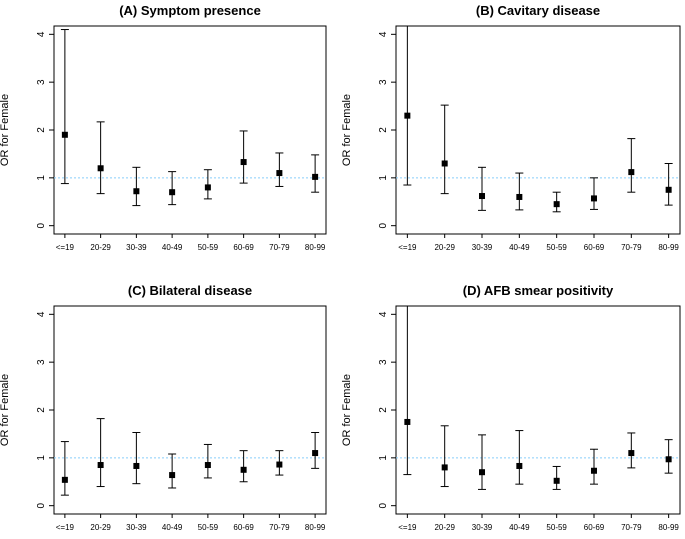  What do you see at coordinates (190, 290) in the screenshot?
I see `chart-title: (C) Bilateral disease` at bounding box center [190, 290].